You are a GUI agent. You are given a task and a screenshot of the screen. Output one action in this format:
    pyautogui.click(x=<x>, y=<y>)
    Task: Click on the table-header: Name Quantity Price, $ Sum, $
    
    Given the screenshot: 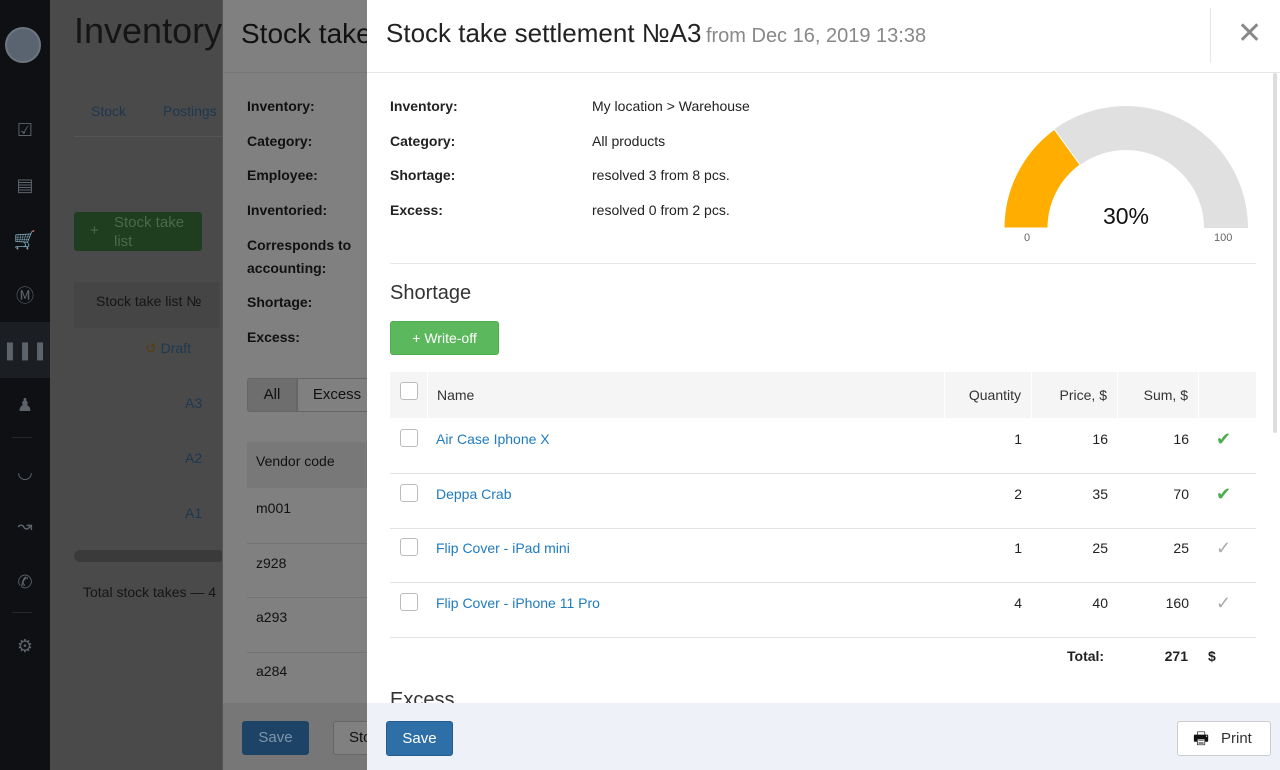 What is the action you would take?
    pyautogui.click(x=823, y=395)
    